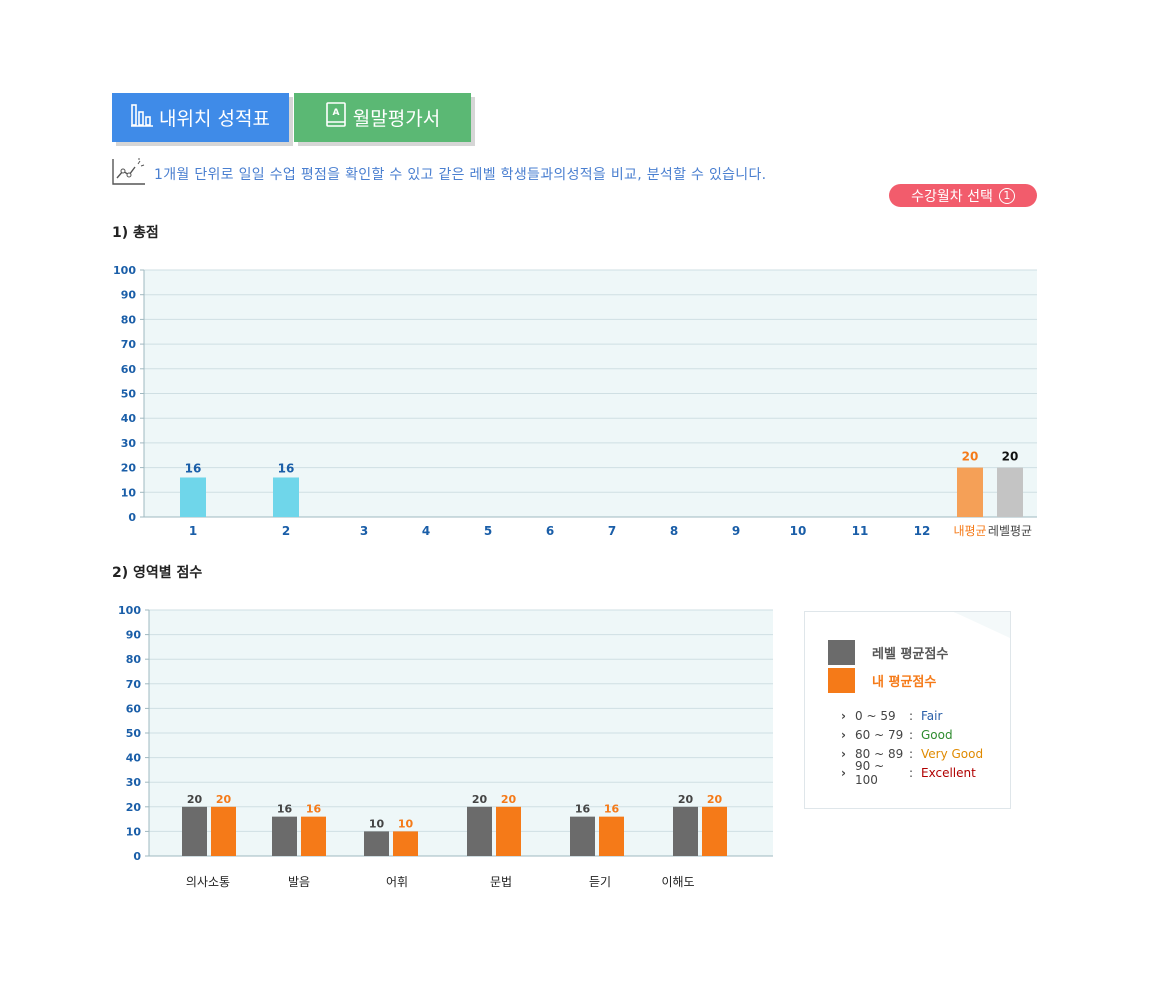  Describe the element at coordinates (860, 531) in the screenshot. I see `x-tick-label: 11` at that location.